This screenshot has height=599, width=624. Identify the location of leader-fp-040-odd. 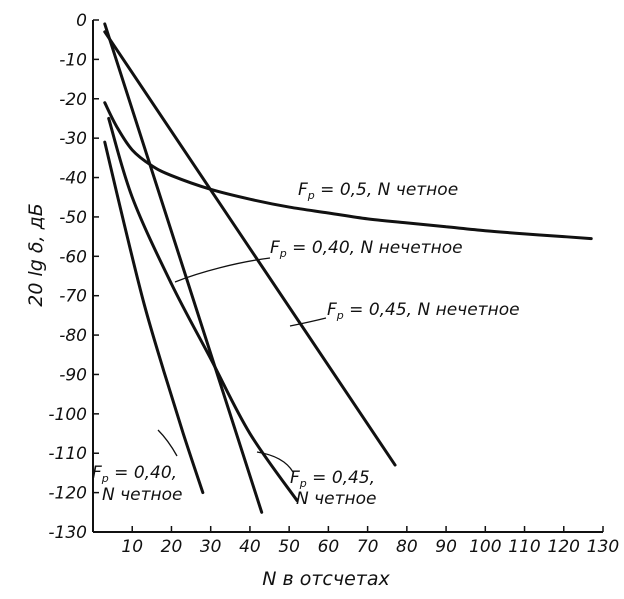
(222, 270).